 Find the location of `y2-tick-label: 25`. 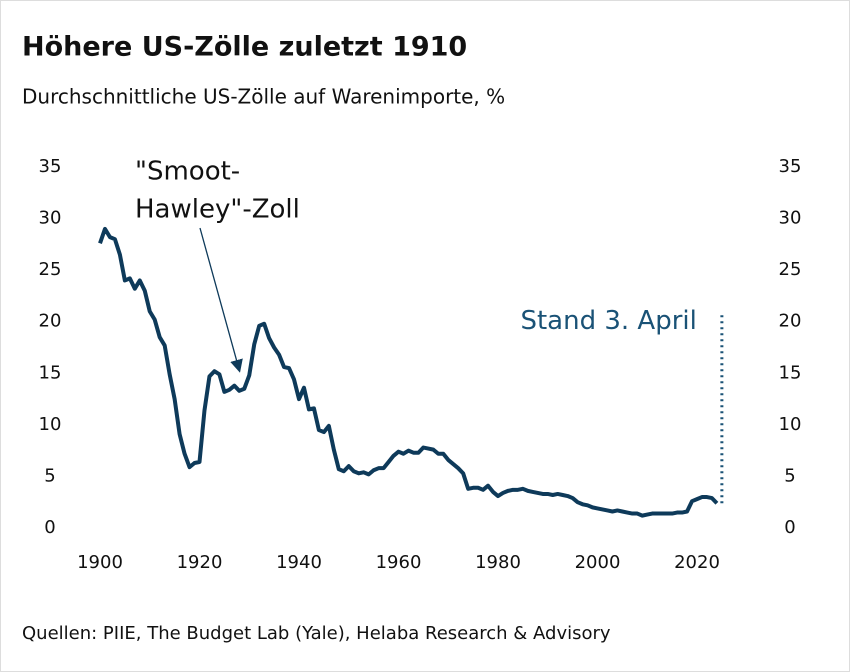

y2-tick-label: 25 is located at coordinates (790, 269).